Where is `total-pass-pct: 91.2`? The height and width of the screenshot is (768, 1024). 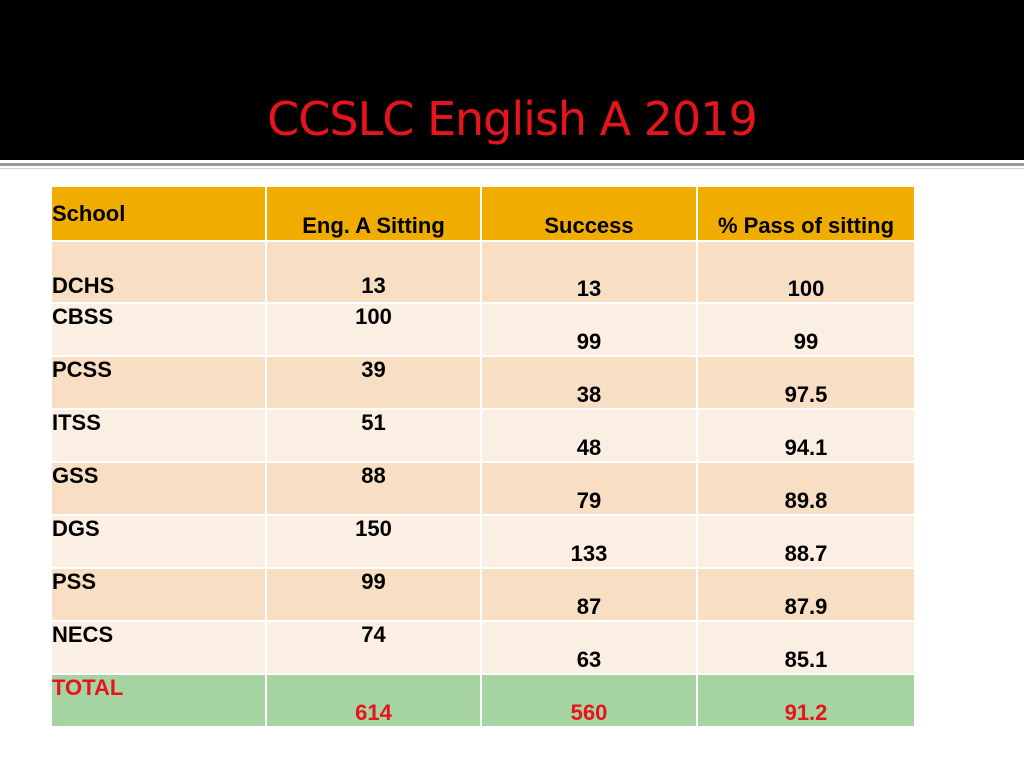 total-pass-pct: 91.2 is located at coordinates (806, 701).